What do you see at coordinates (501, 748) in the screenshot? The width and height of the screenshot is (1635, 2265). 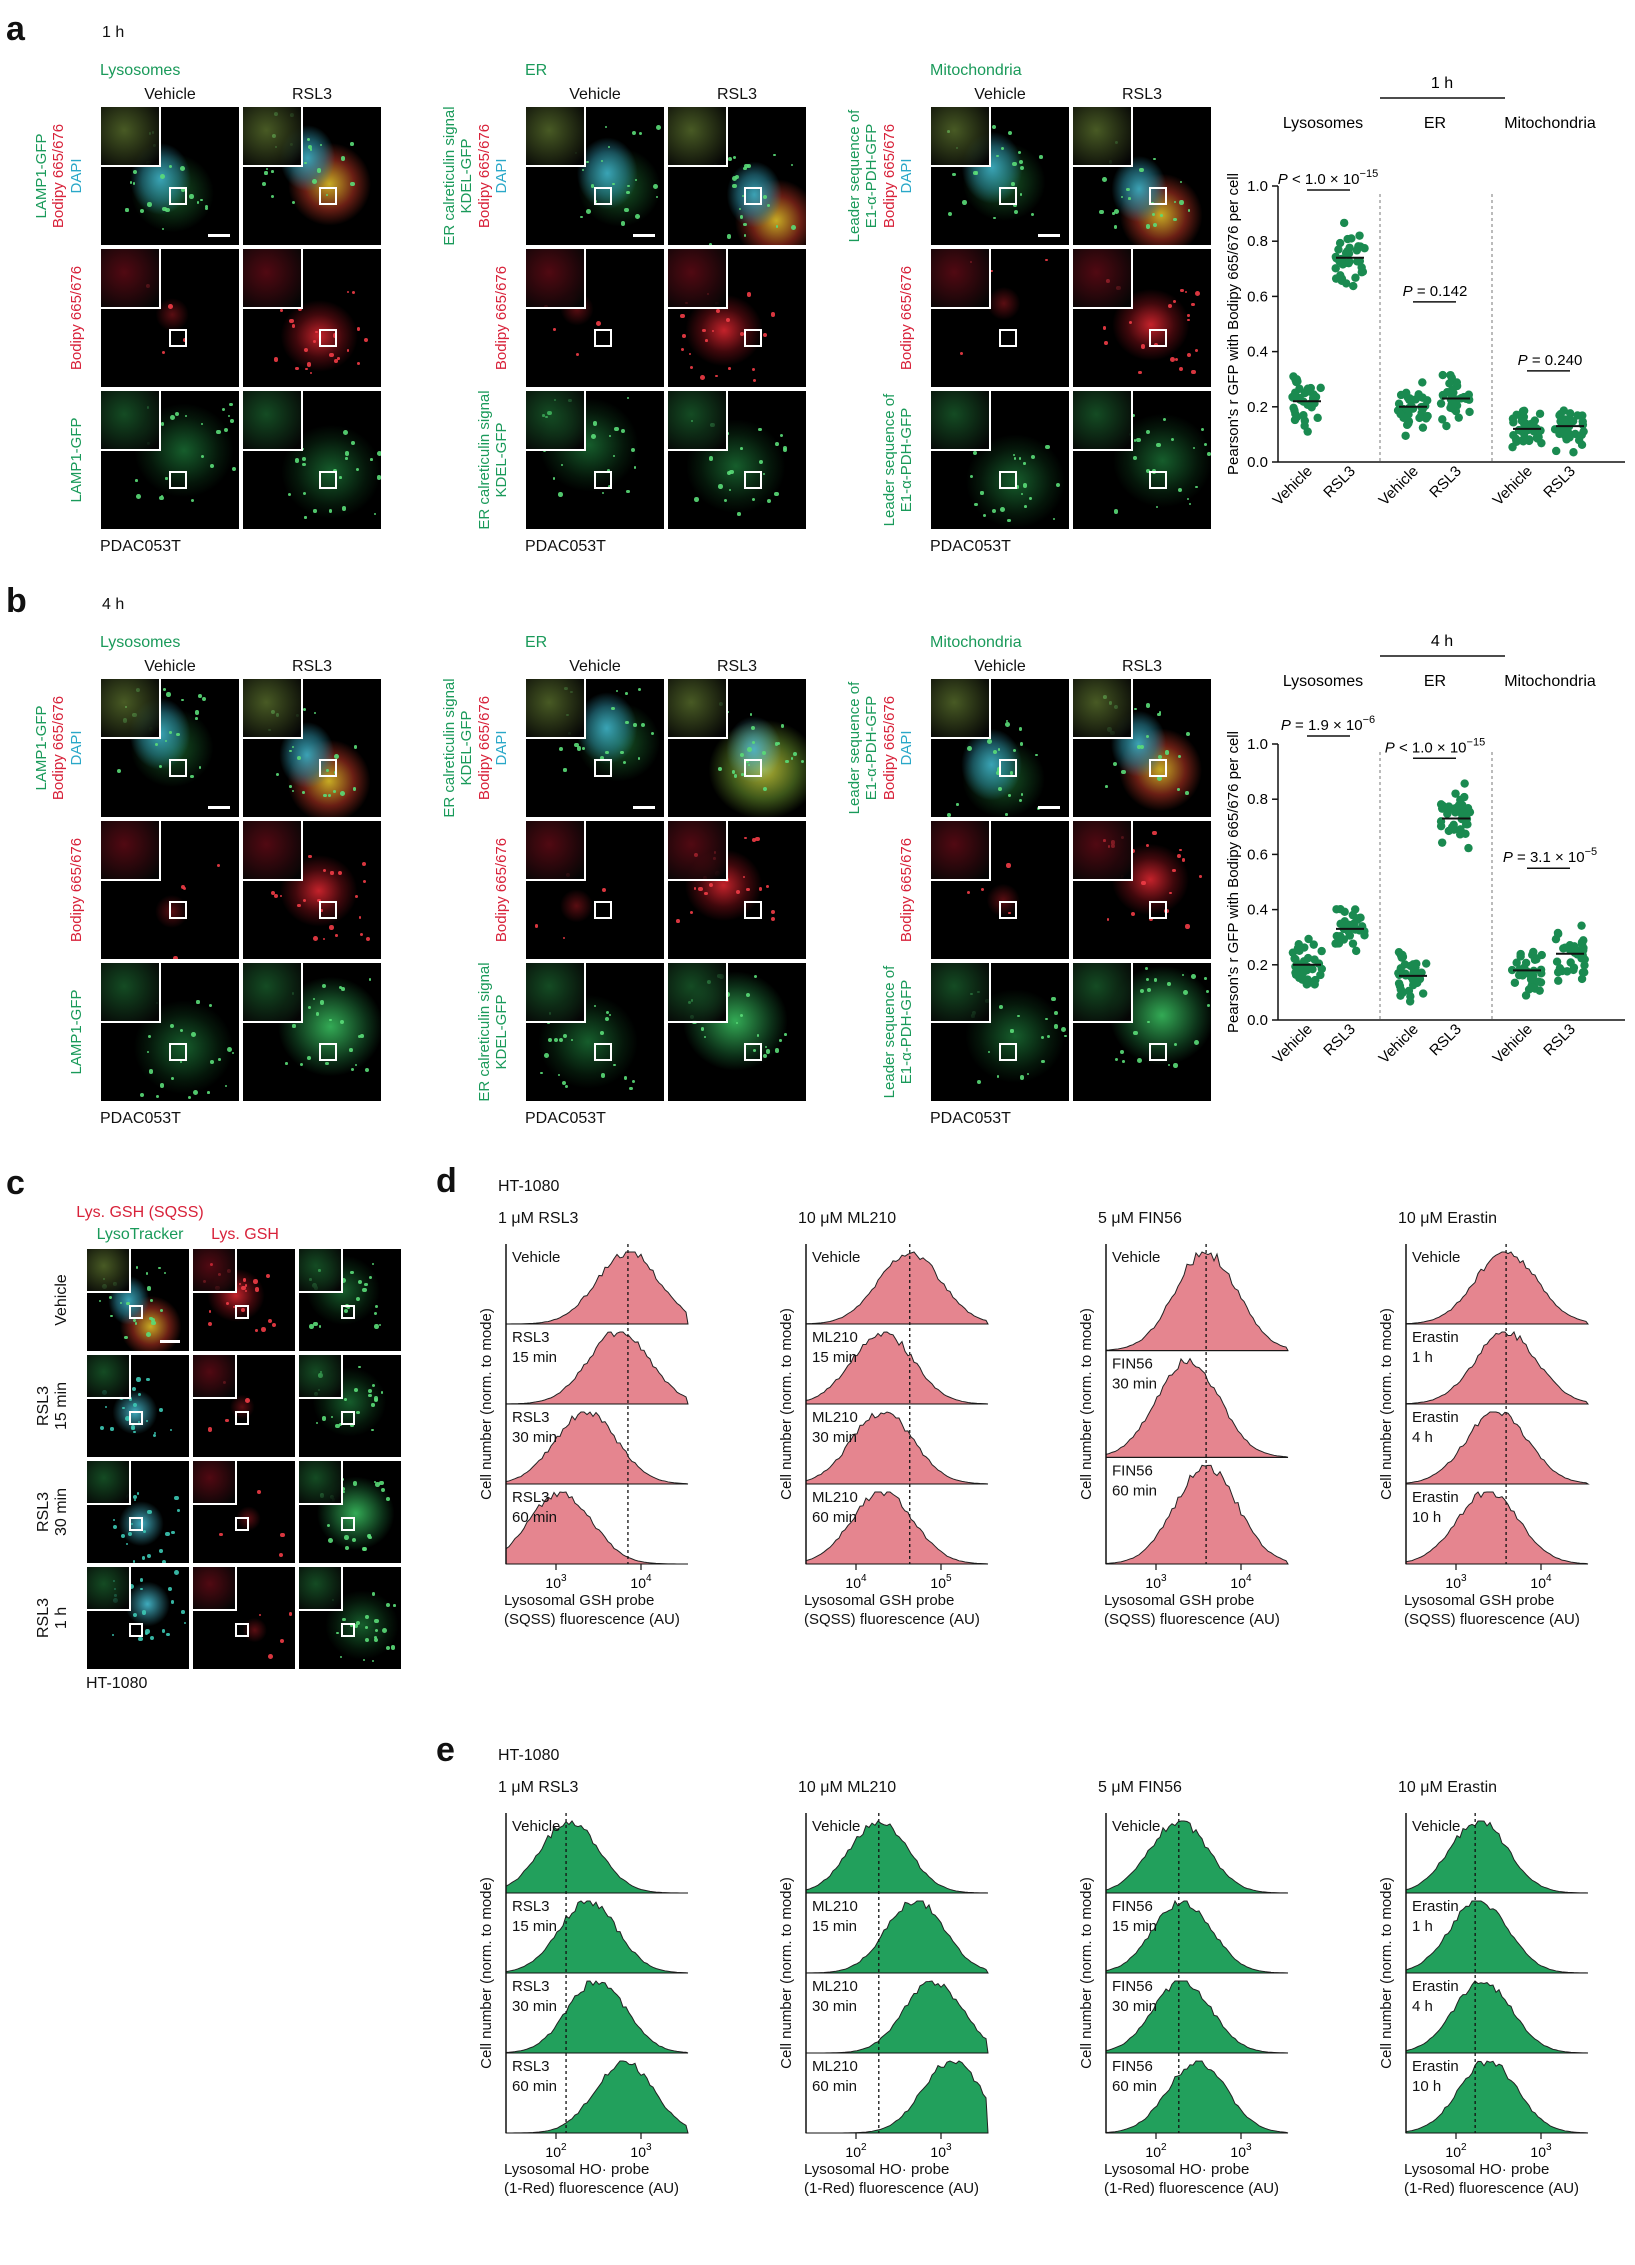 I see `row-label-b-1-0-line: DAPI` at bounding box center [501, 748].